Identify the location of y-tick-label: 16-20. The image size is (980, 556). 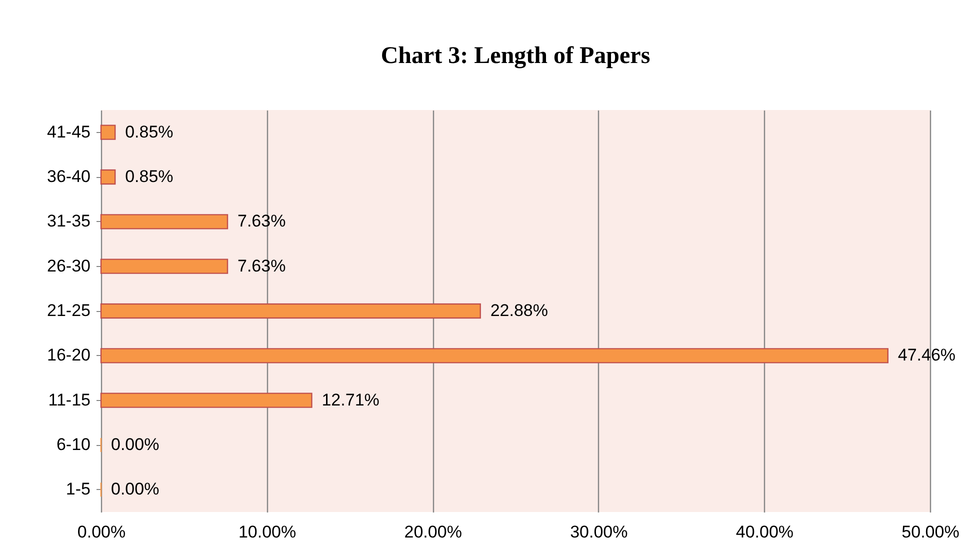
(68, 355).